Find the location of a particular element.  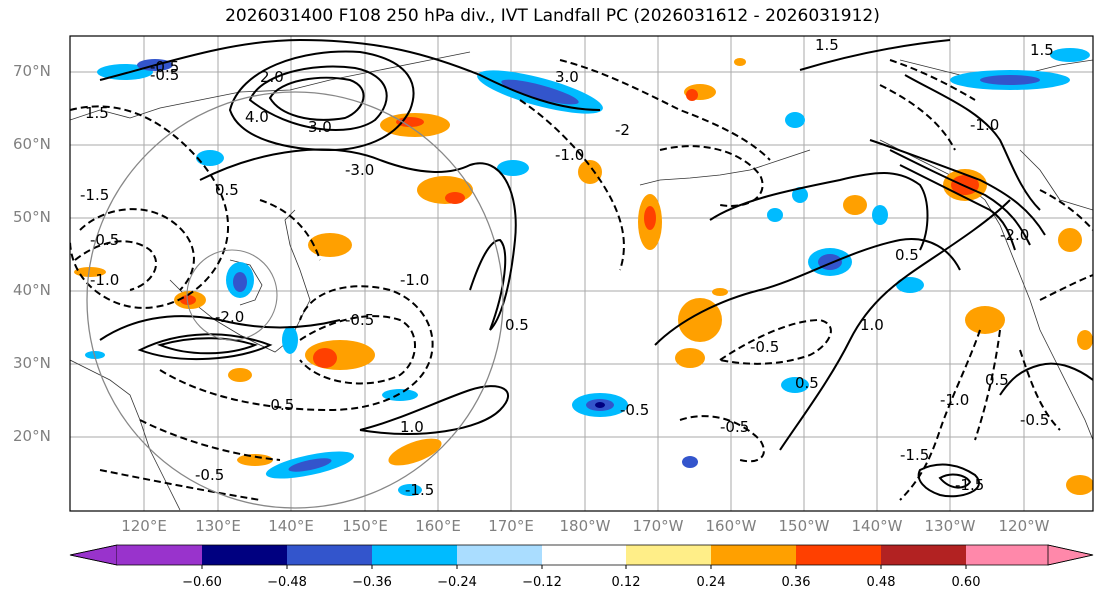

colorbar-extend-max is located at coordinates (1070, 555).